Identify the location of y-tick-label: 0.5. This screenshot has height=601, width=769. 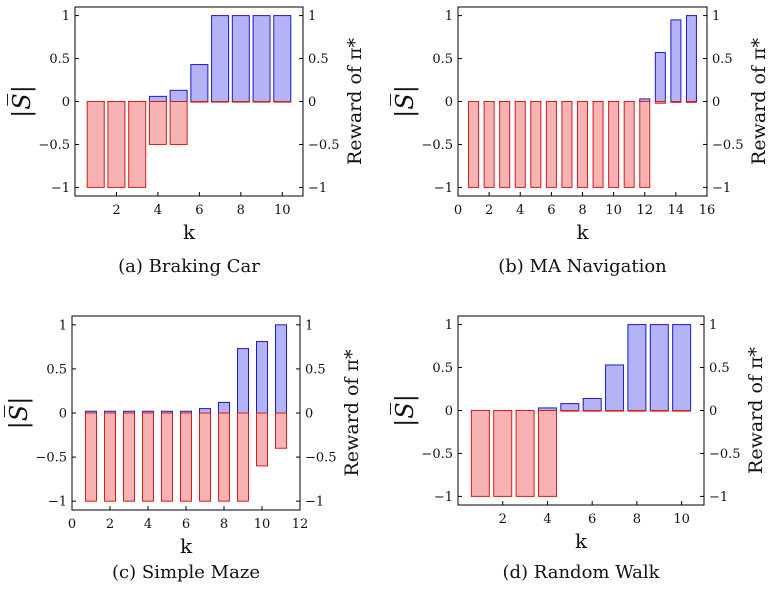
(59, 59).